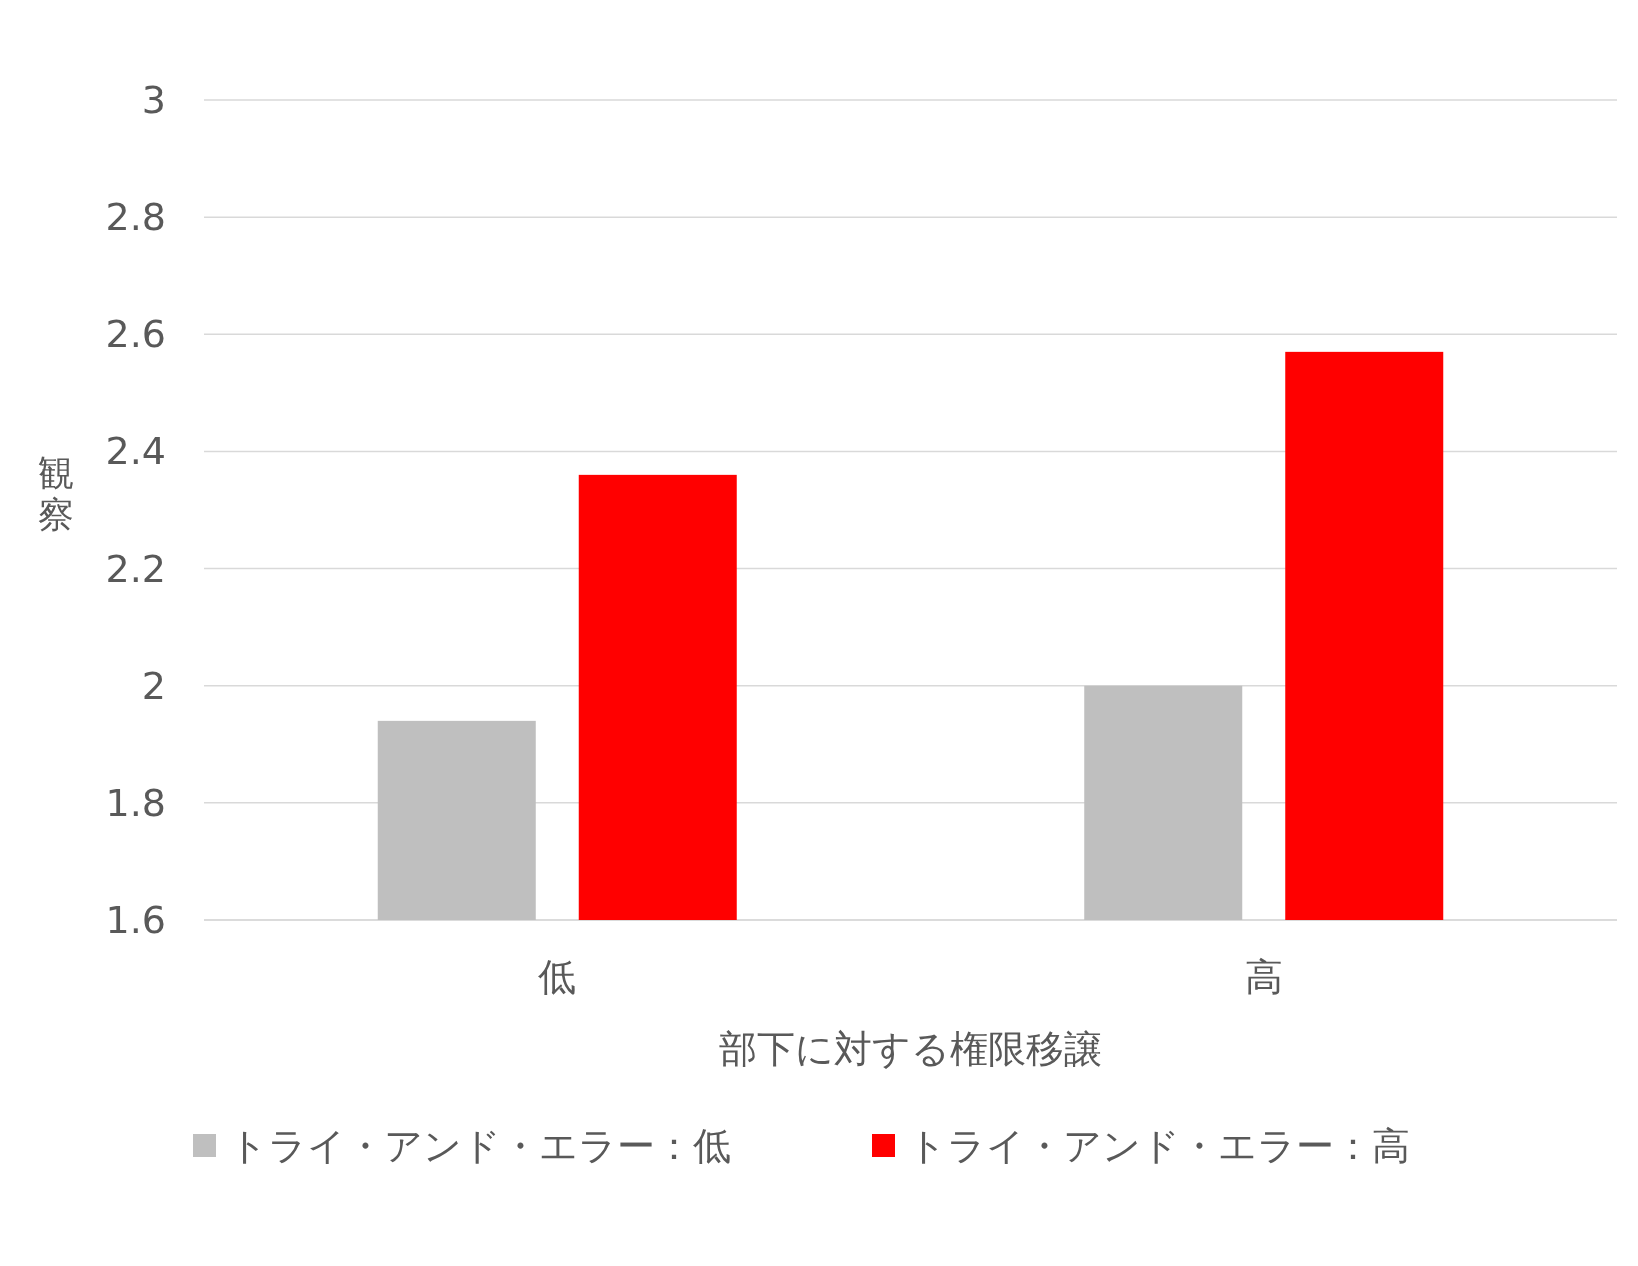 The width and height of the screenshot is (1638, 1266). What do you see at coordinates (153, 685) in the screenshot?
I see `y-tick-label: 2` at bounding box center [153, 685].